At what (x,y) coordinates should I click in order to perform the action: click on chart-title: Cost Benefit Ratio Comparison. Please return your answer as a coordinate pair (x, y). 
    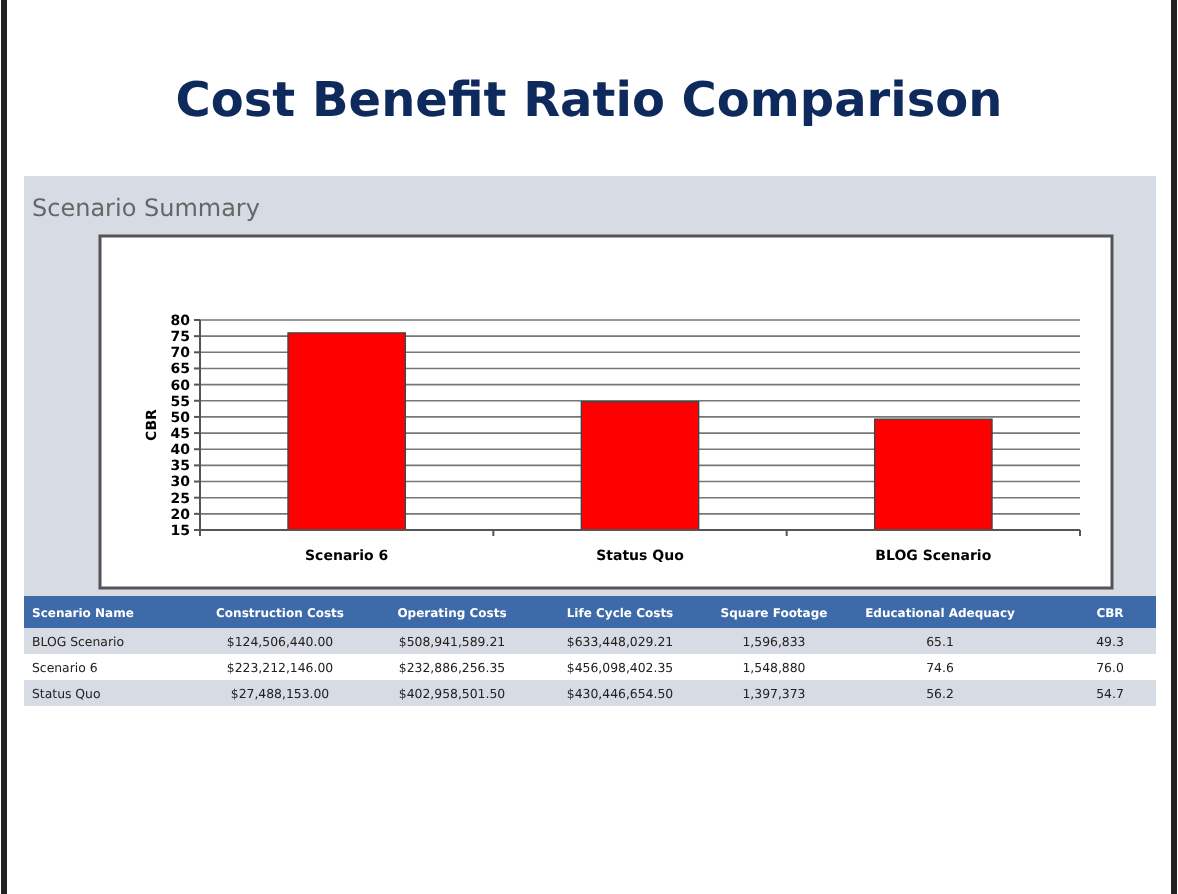
    Looking at the image, I should click on (589, 100).